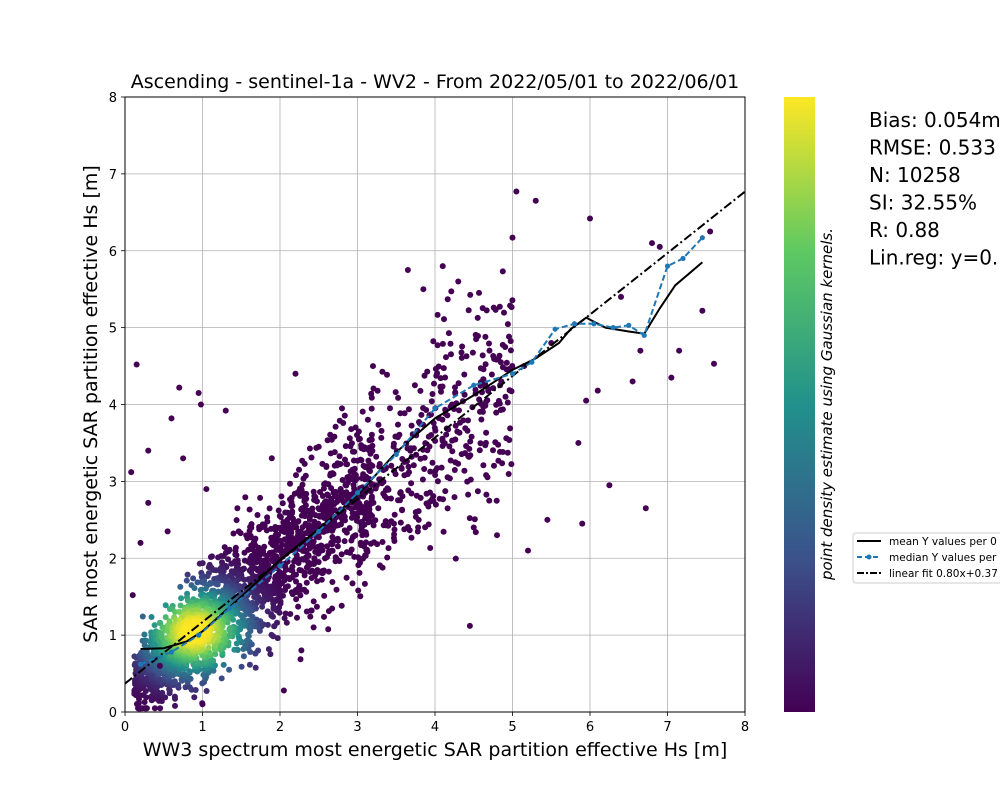 The width and height of the screenshot is (1000, 804). What do you see at coordinates (113, 559) in the screenshot?
I see `y-tick-label: 2` at bounding box center [113, 559].